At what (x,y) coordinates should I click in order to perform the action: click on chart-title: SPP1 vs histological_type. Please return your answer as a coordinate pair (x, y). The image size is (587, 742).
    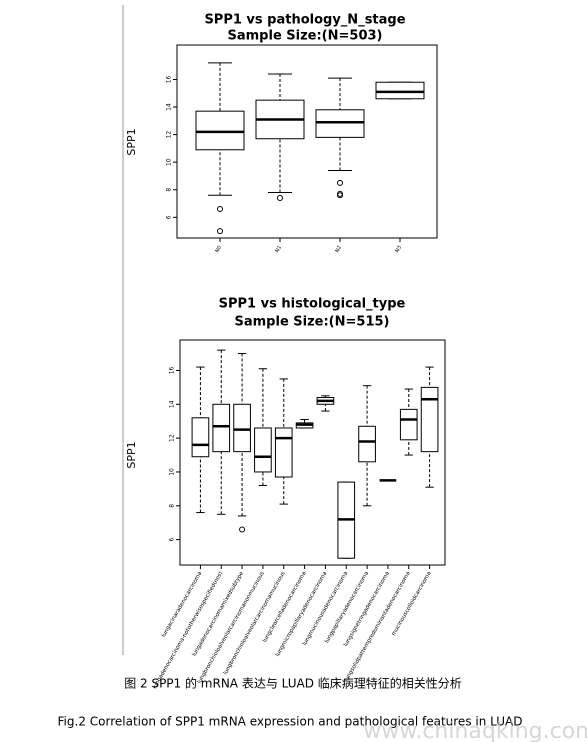
    Looking at the image, I should click on (312, 304).